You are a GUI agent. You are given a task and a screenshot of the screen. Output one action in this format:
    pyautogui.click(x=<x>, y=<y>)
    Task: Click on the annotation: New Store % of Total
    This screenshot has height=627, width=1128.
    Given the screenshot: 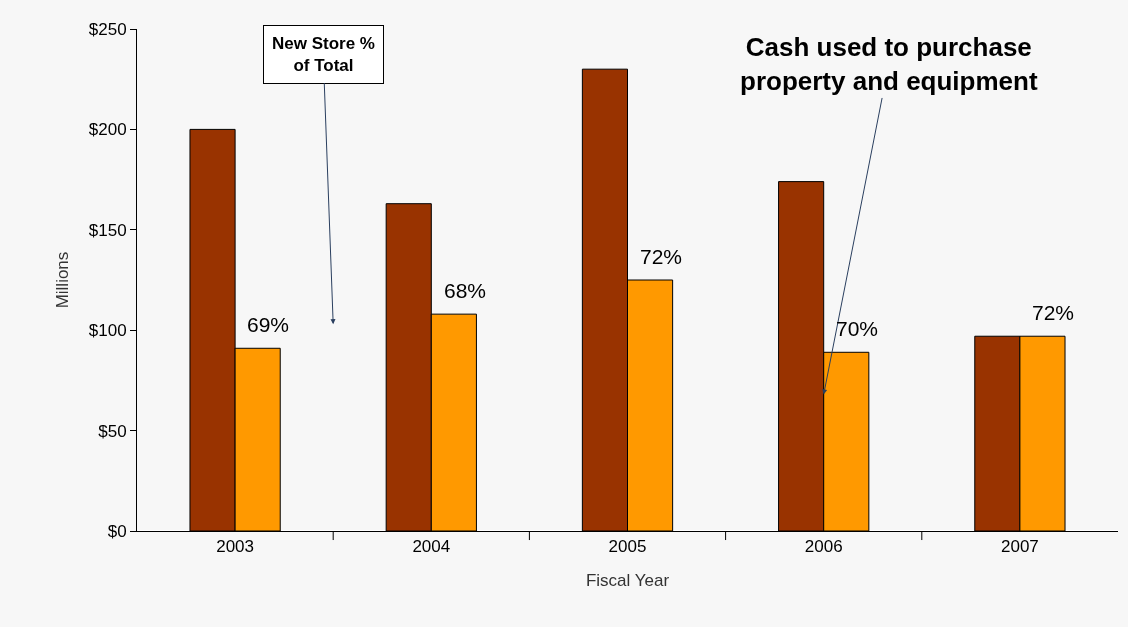 What is the action you would take?
    pyautogui.click(x=323, y=55)
    